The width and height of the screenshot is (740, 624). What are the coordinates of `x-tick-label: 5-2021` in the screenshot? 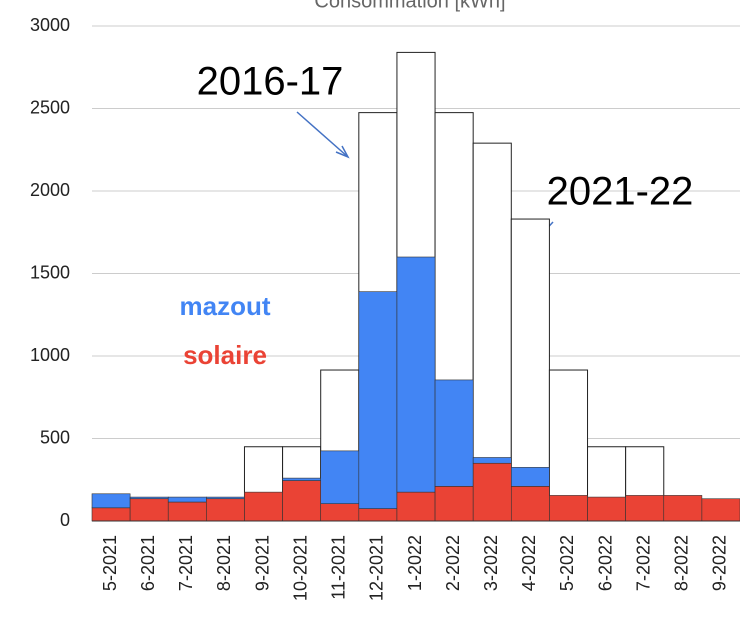 It's located at (110, 563).